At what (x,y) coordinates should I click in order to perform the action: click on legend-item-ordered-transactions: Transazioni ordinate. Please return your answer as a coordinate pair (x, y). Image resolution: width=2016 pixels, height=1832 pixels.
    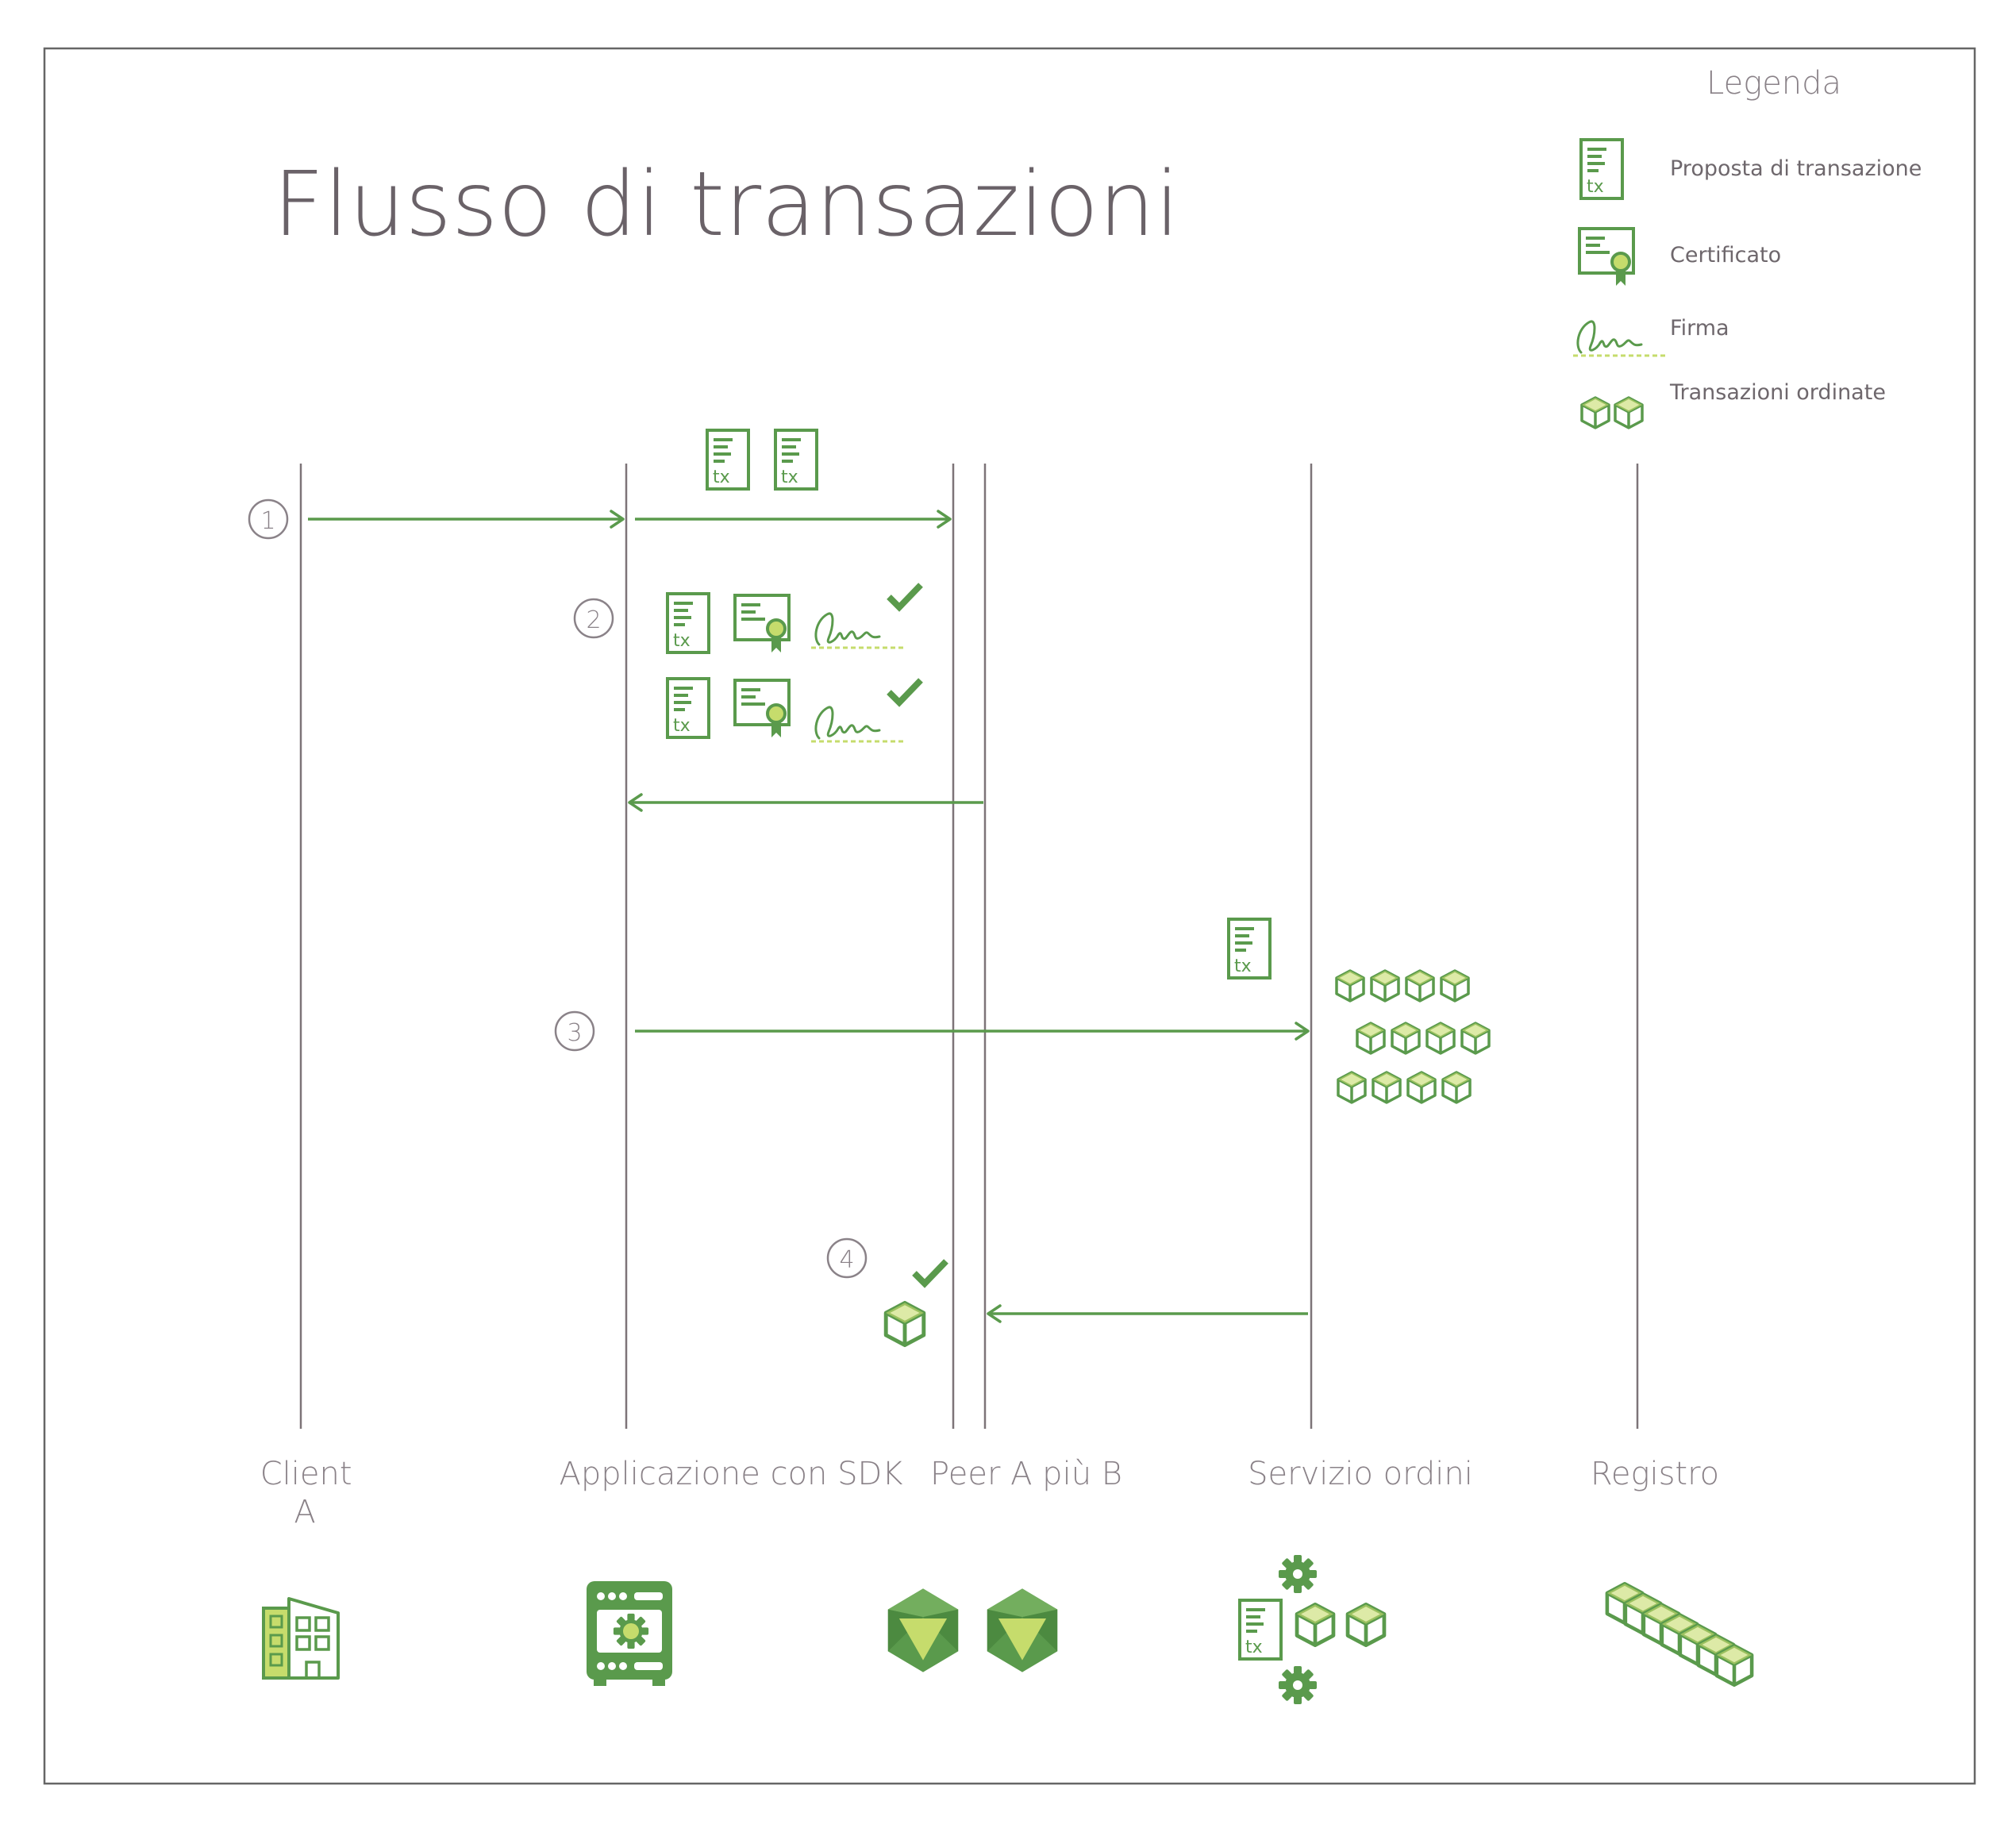
    Looking at the image, I should click on (1733, 404).